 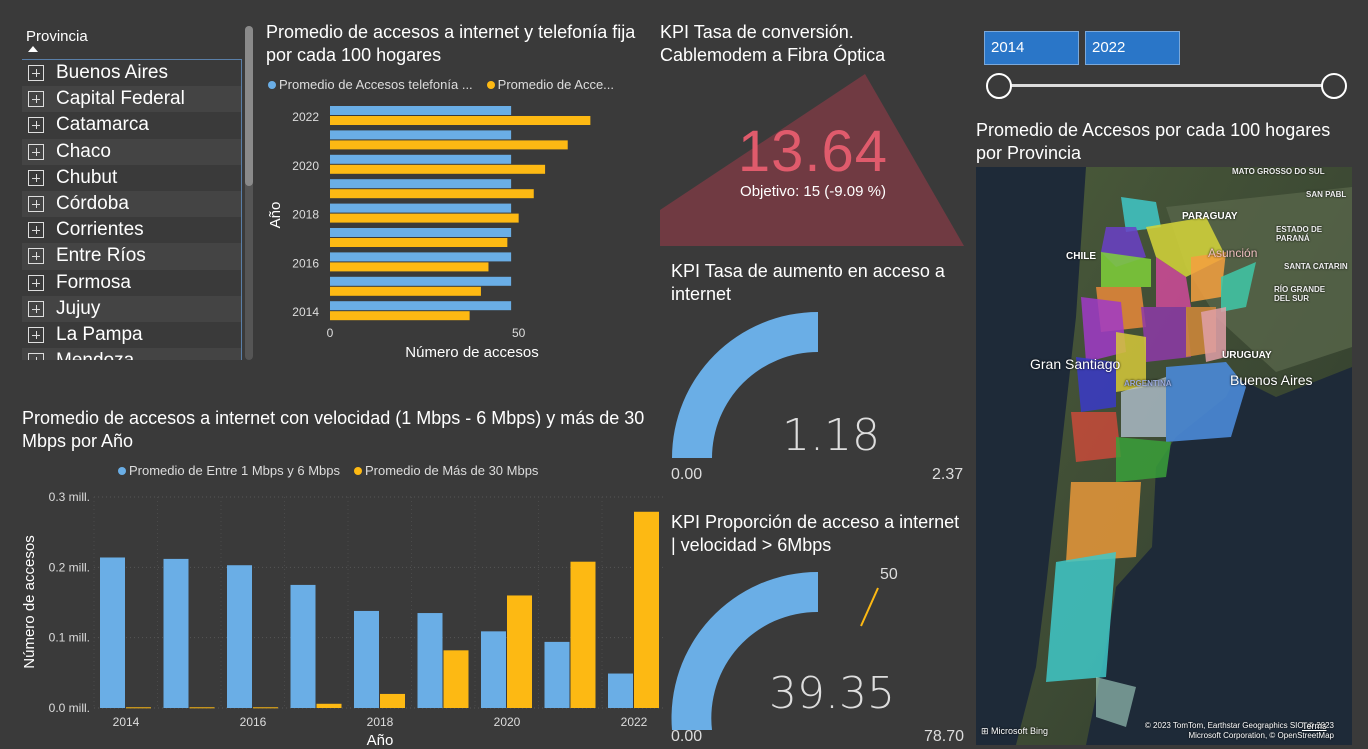 I want to click on start-year-input: 2014, so click(x=1031, y=48).